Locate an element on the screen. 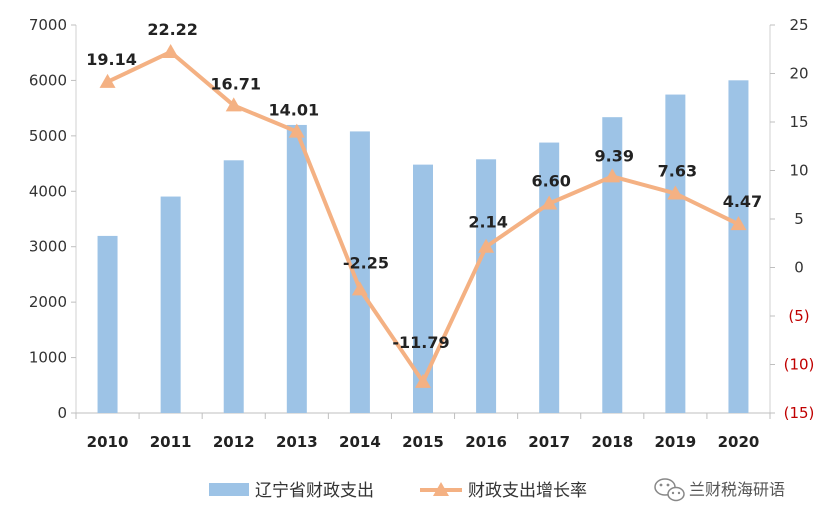 The image size is (832, 528). y-right-tick-label: 10 is located at coordinates (798, 171).